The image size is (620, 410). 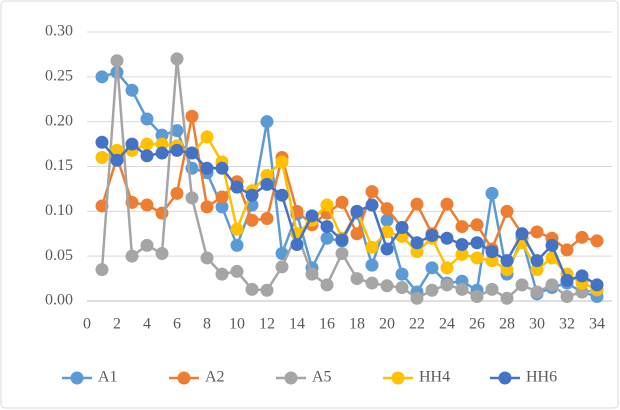 I want to click on x-tick-label: 8, so click(x=207, y=324).